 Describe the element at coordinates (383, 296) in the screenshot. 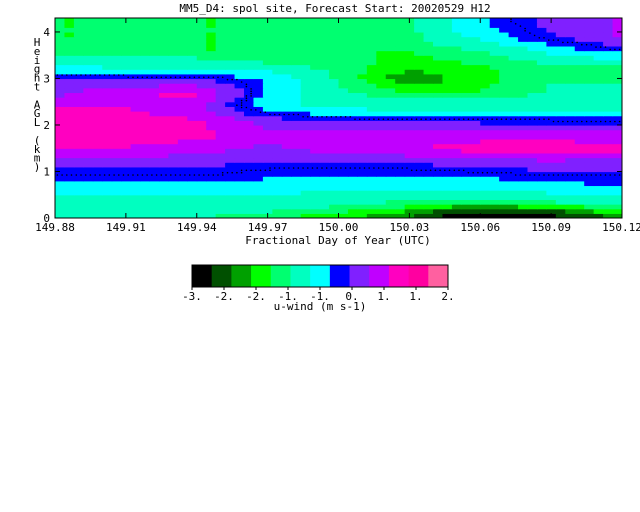

I see `colorbar-tick-label: 1.` at that location.